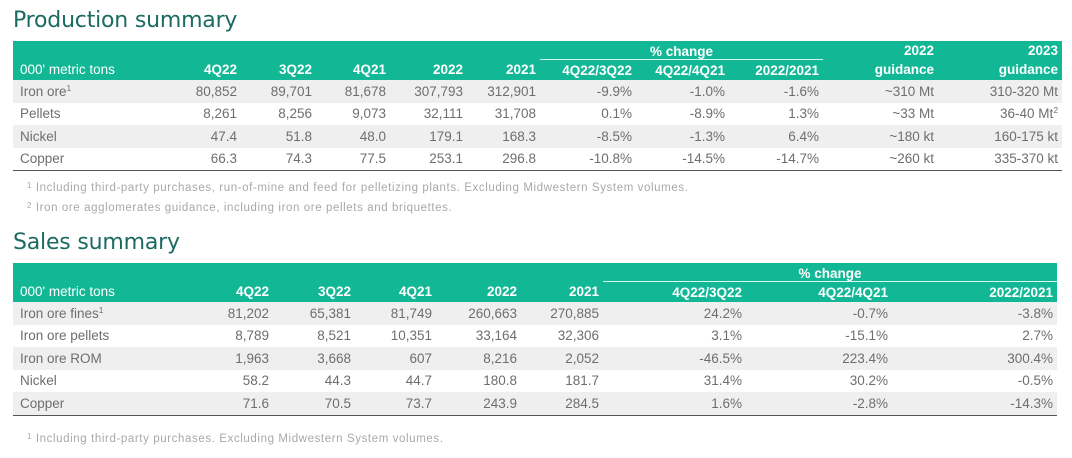 Image resolution: width=1072 pixels, height=458 pixels. Describe the element at coordinates (216, 91) in the screenshot. I see `cell-value: 80,852` at that location.